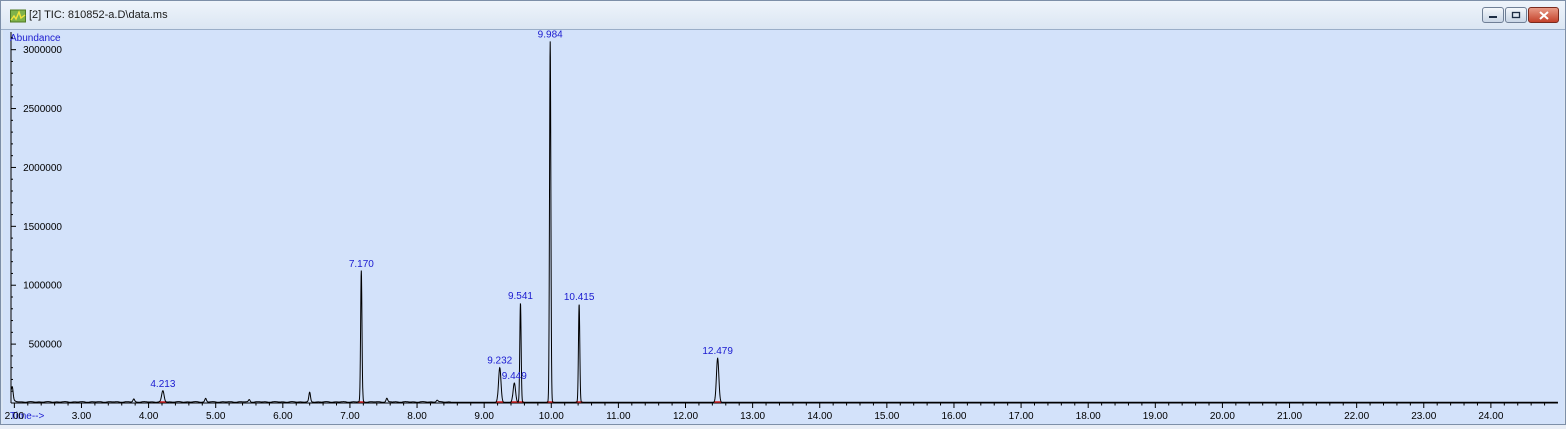 The height and width of the screenshot is (429, 1566). What do you see at coordinates (685, 416) in the screenshot?
I see `x-tick-label: 12.00` at bounding box center [685, 416].